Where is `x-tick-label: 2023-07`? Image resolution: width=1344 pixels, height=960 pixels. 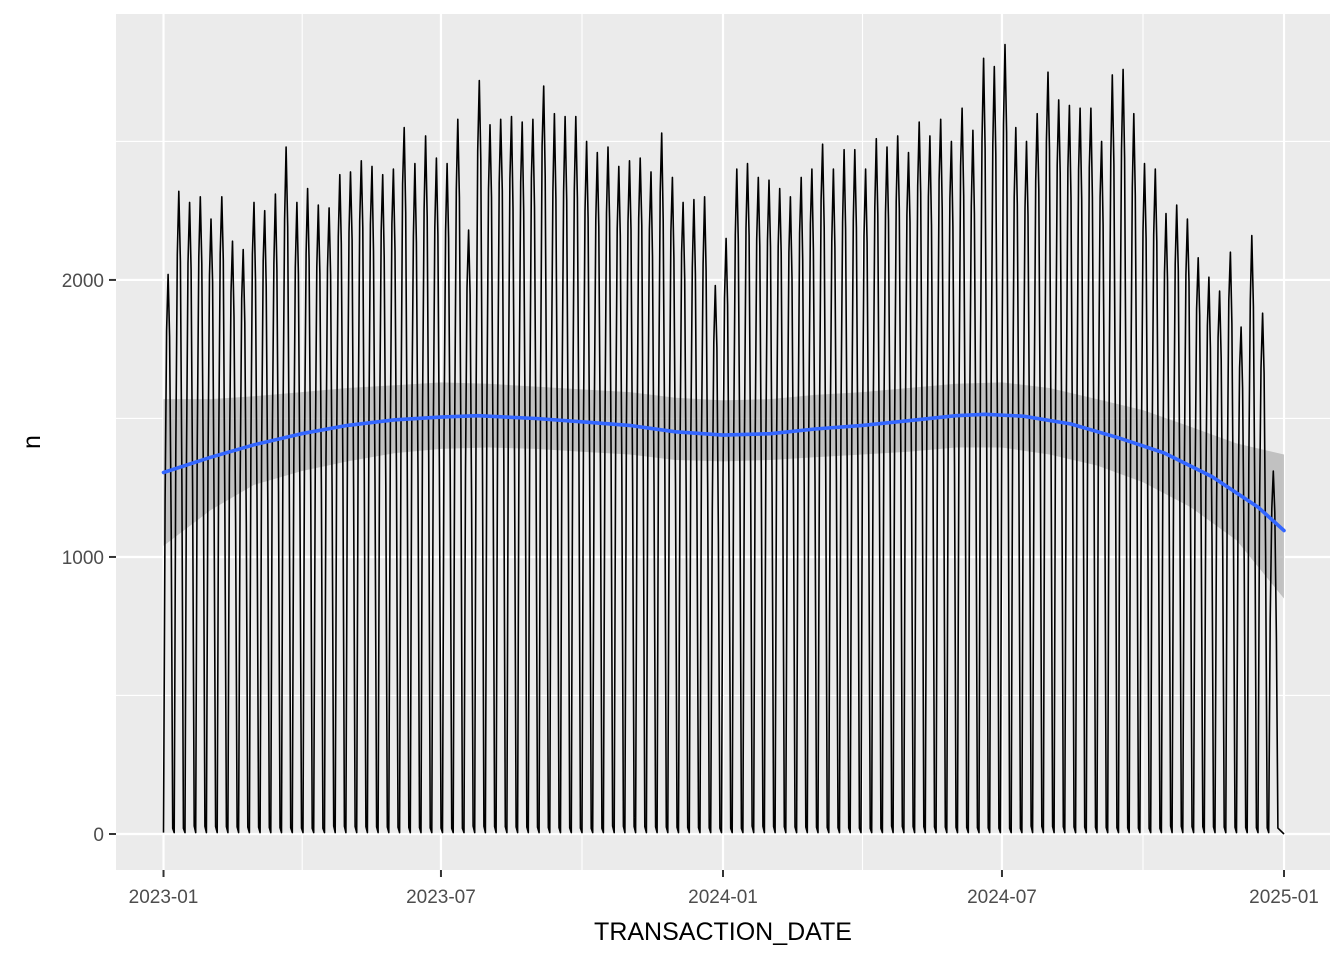
x-tick-label: 2023-07 is located at coordinates (441, 897).